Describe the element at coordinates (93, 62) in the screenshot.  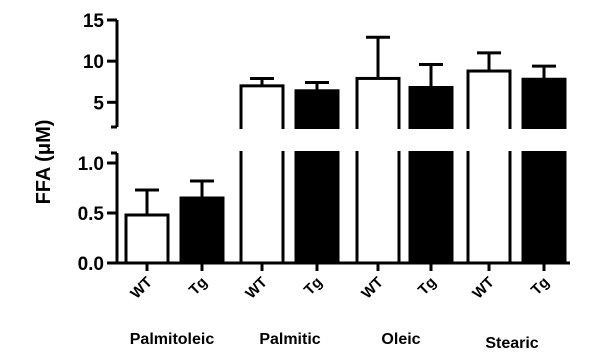
I see `y-upper-tick-label: 10` at that location.